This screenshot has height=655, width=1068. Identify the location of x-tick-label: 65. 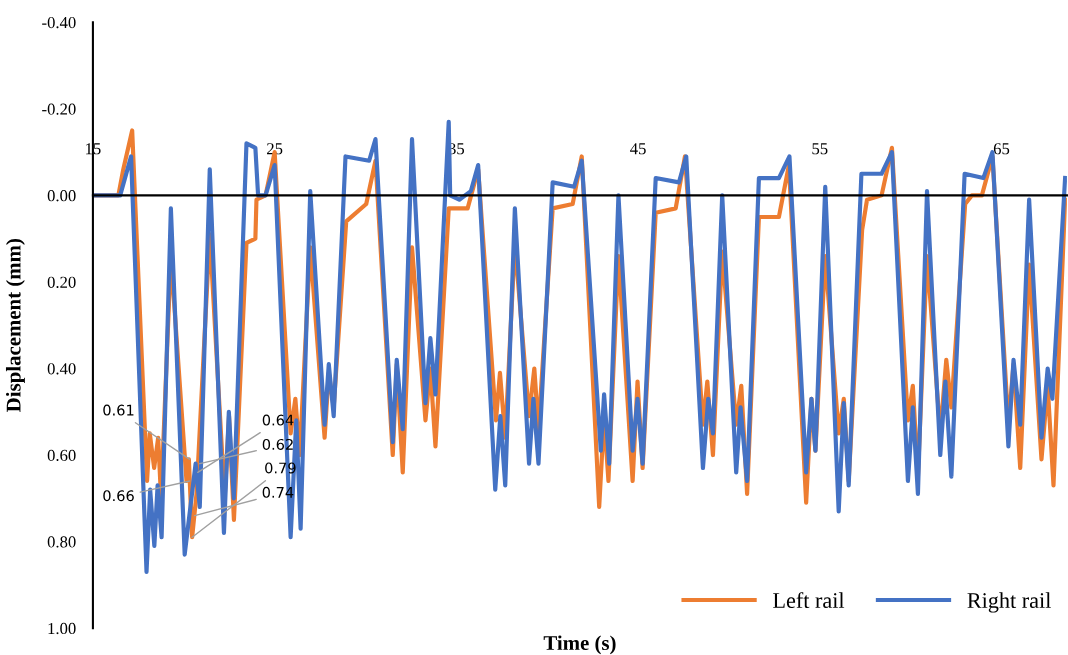
(1001, 149).